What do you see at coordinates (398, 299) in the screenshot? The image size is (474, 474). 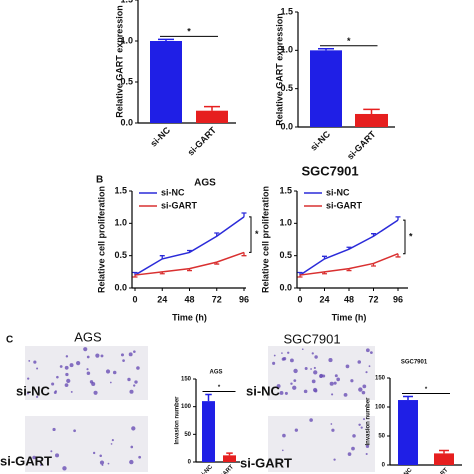 I see `x-tick-label: 96` at bounding box center [398, 299].